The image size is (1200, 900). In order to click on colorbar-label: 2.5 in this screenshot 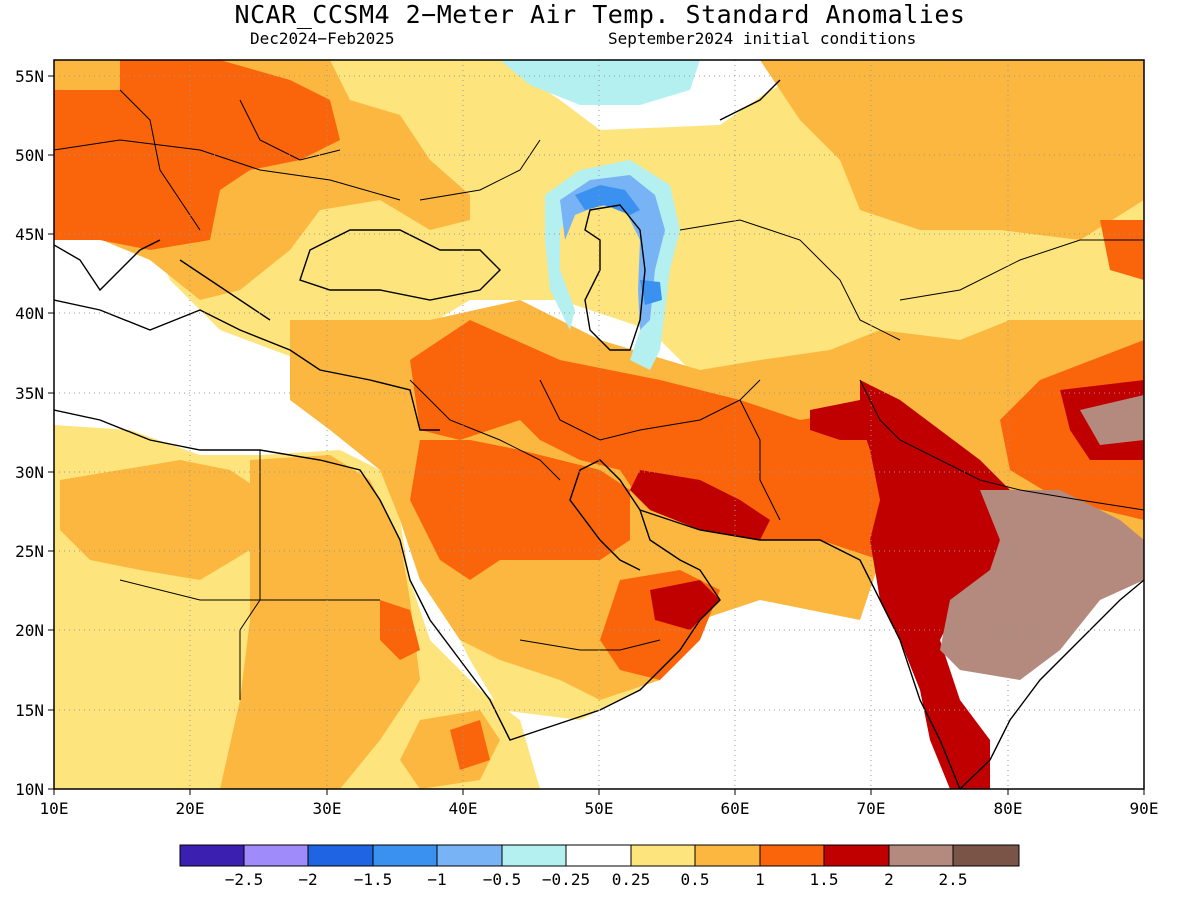, I will do `click(953, 879)`.